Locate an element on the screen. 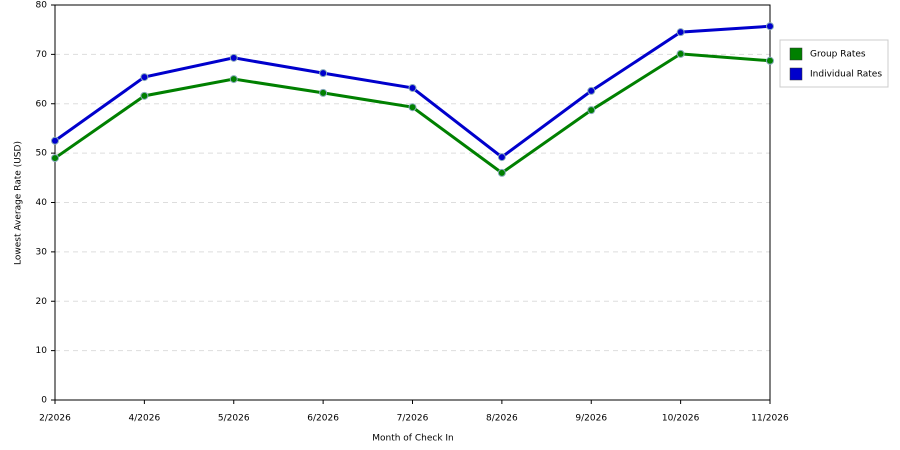 This screenshot has width=900, height=450. y-tick-label: 10 is located at coordinates (42, 351).